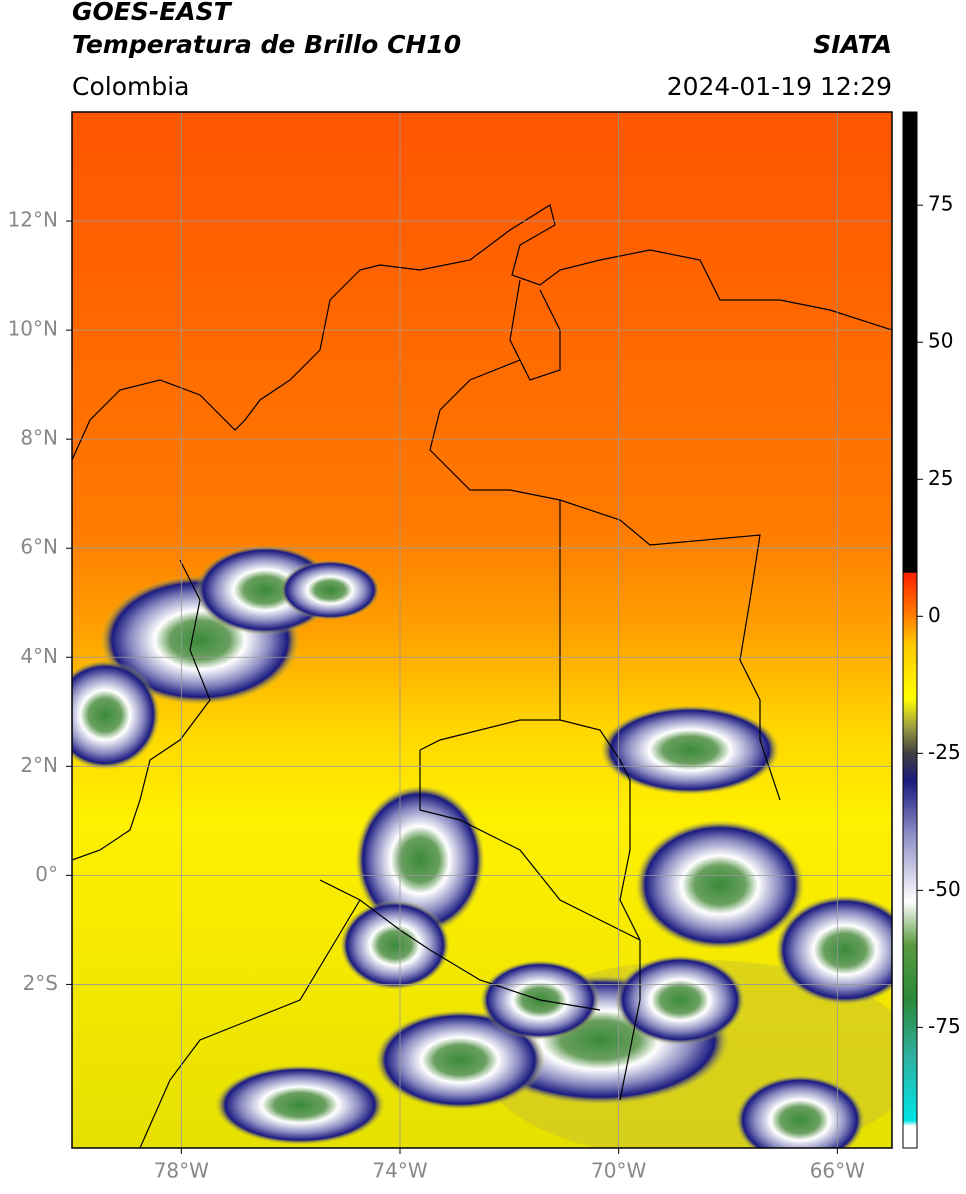 The width and height of the screenshot is (966, 1194). What do you see at coordinates (837, 1171) in the screenshot?
I see `x-tick-label: 66°W` at bounding box center [837, 1171].